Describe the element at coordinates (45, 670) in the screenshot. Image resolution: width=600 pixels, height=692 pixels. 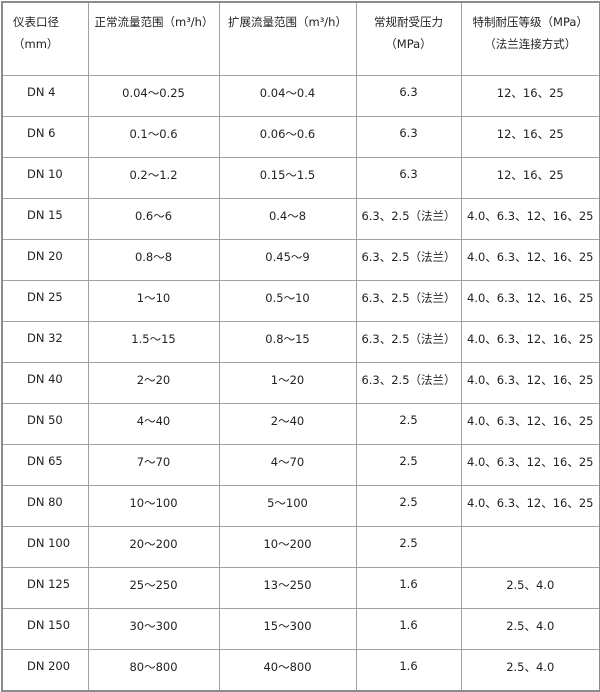
I see `cell-diameter: DN 200` at that location.